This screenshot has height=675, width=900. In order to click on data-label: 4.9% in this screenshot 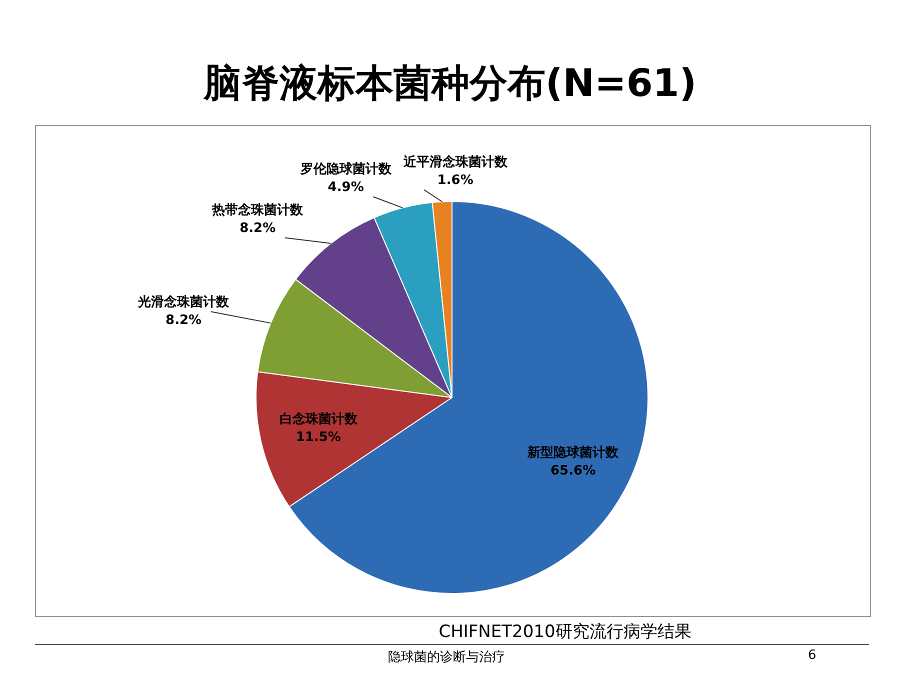, I will do `click(346, 188)`.